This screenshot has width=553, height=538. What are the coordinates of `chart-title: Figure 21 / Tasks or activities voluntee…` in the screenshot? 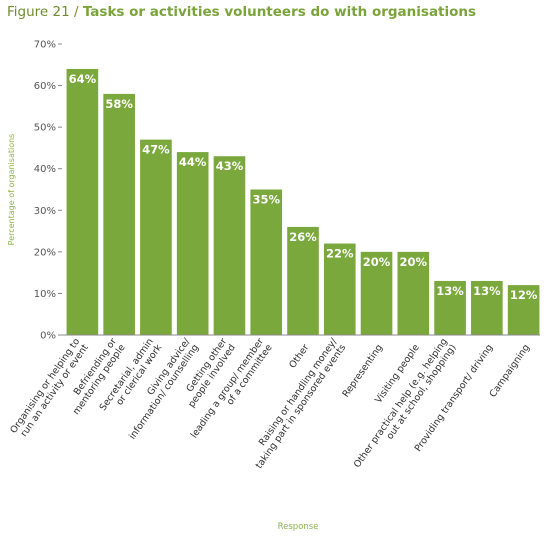 It's located at (241, 12).